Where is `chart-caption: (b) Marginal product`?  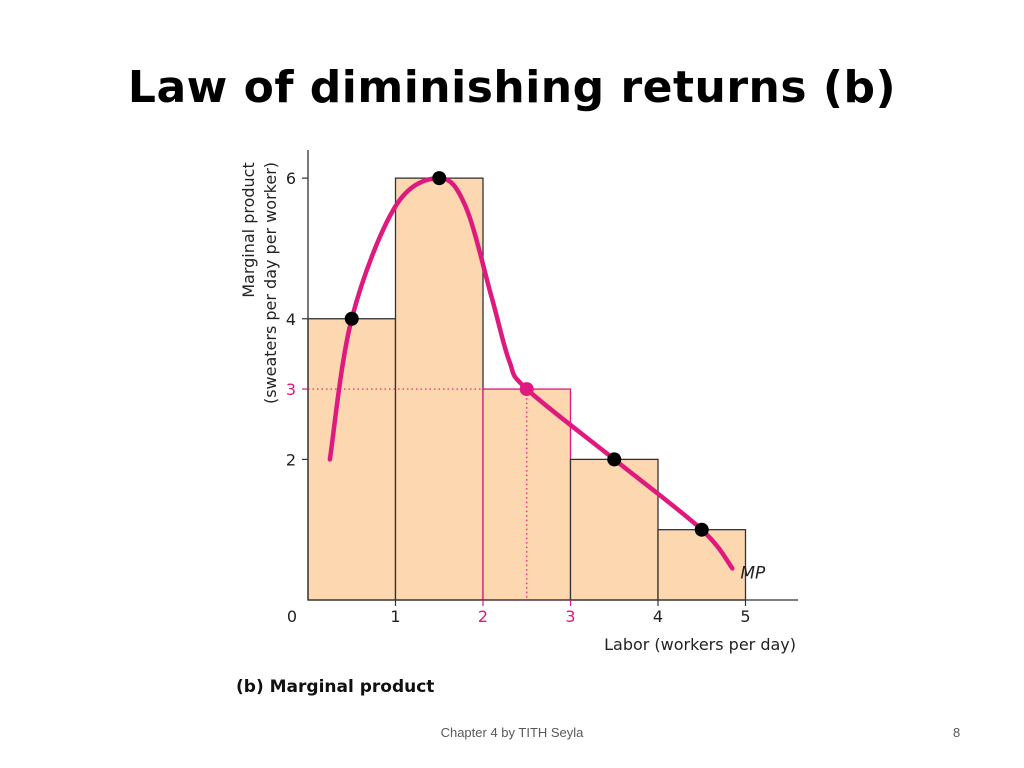 chart-caption: (b) Marginal product is located at coordinates (335, 687).